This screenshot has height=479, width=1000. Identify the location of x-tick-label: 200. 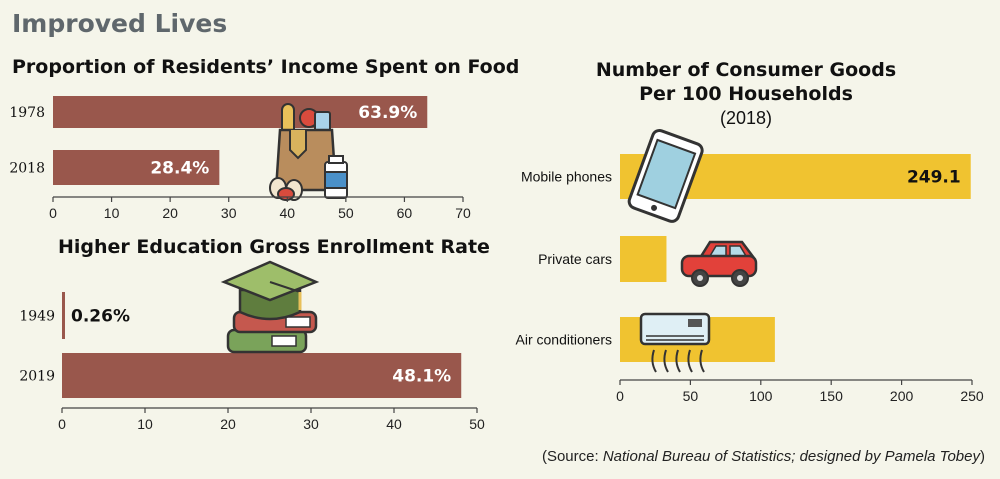
(902, 396).